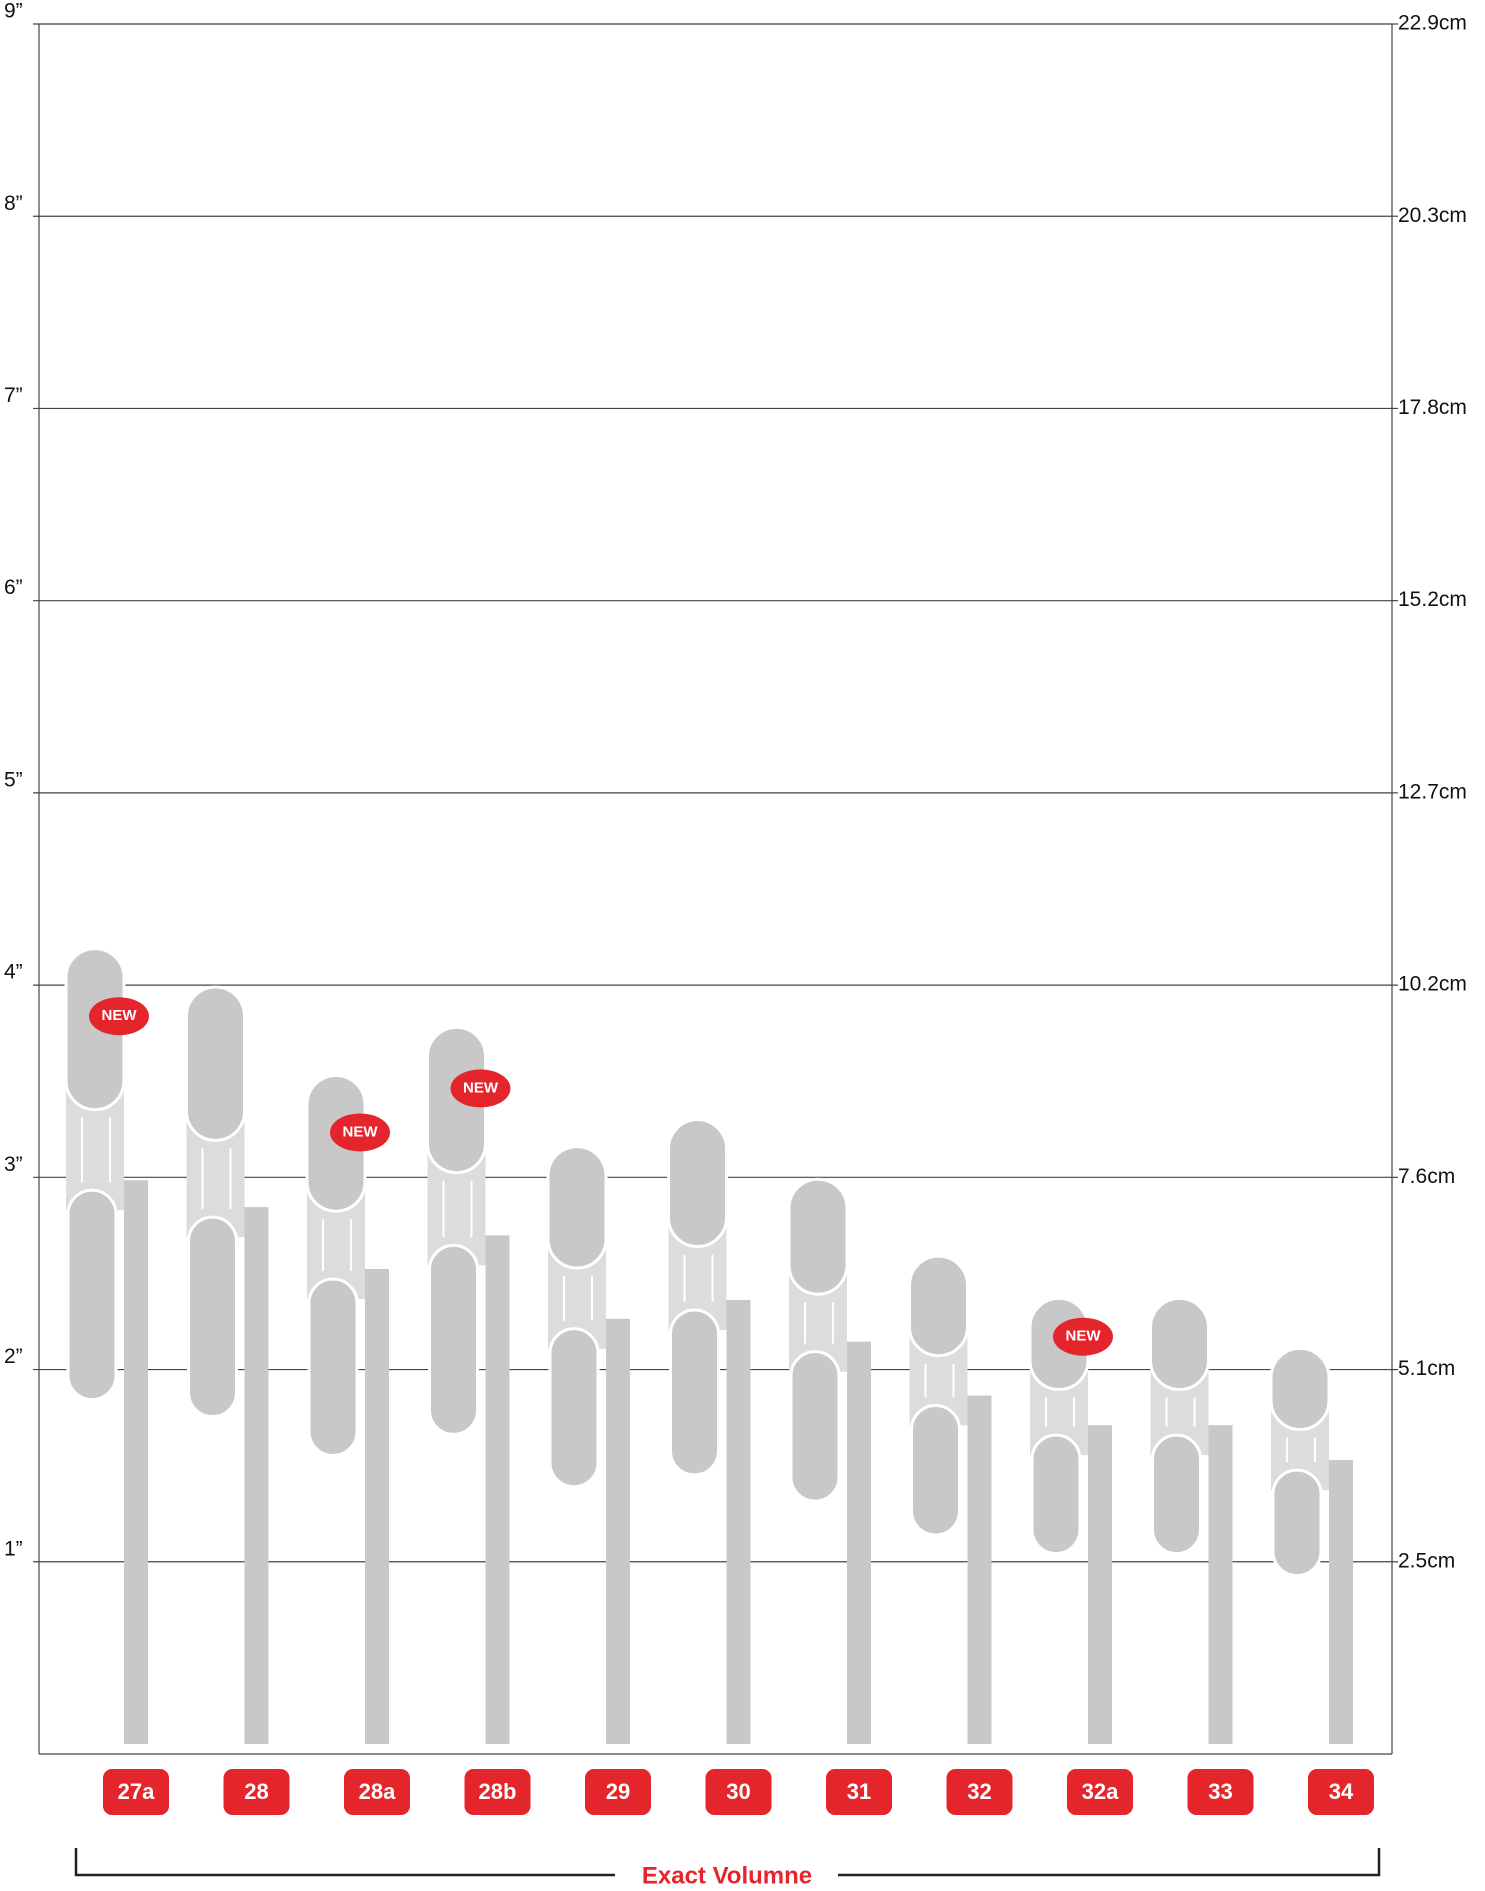  I want to click on y-tick-label: 4”, so click(13, 972).